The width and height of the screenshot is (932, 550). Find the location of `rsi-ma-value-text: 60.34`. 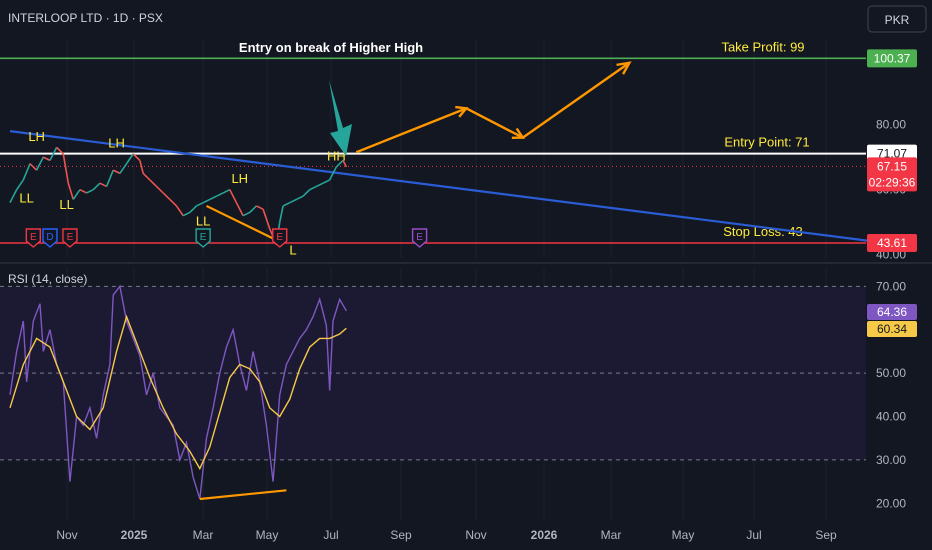

rsi-ma-value-text: 60.34 is located at coordinates (892, 329).